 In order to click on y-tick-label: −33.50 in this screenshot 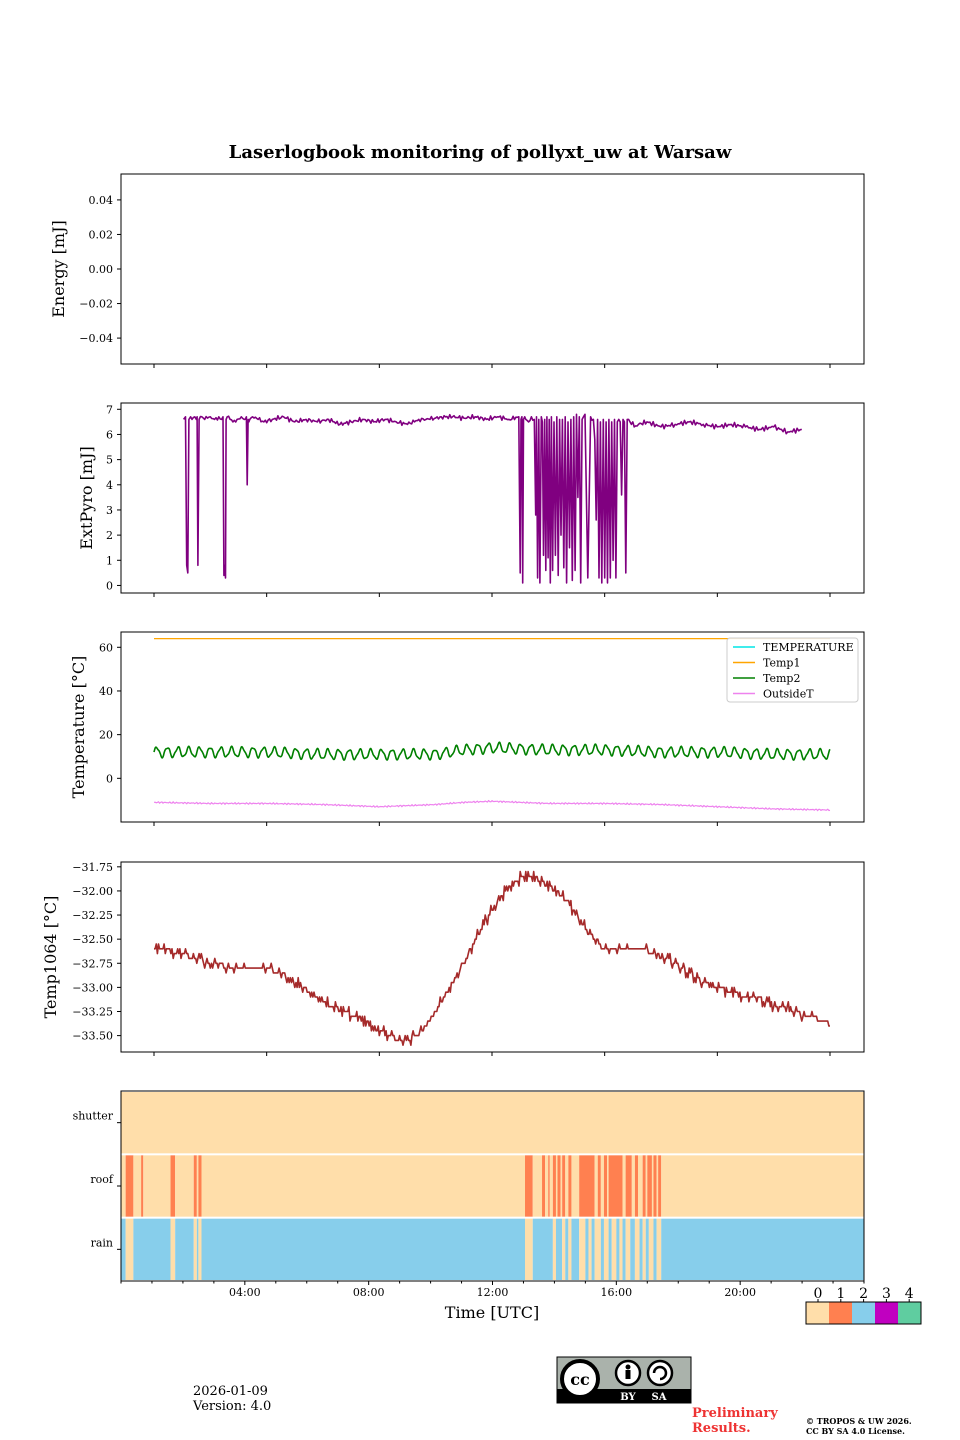, I will do `click(92, 1036)`.